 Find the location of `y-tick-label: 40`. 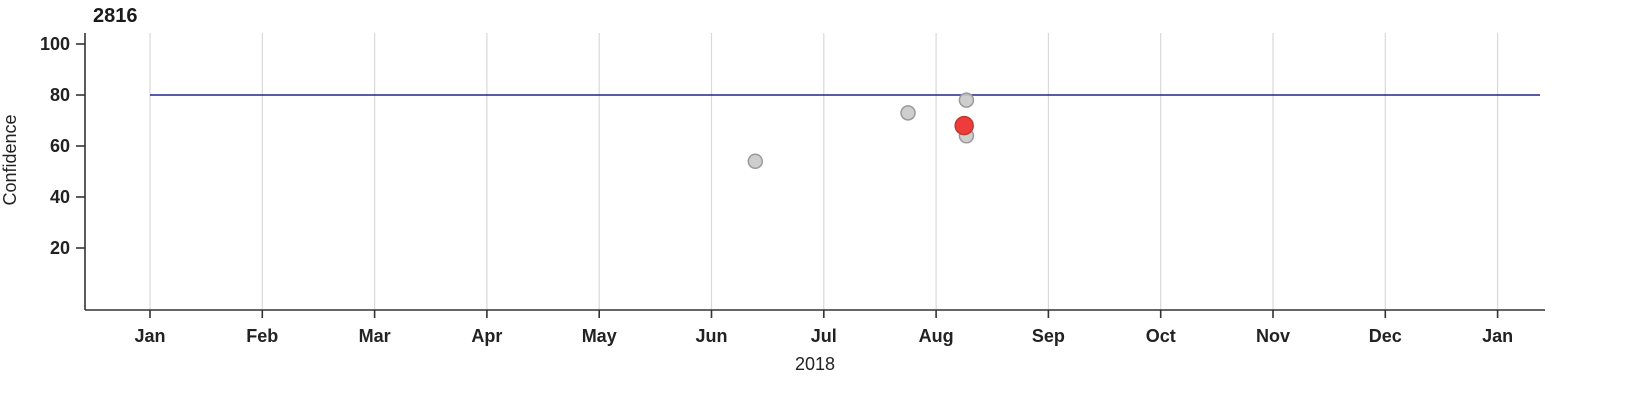

y-tick-label: 40 is located at coordinates (60, 197).